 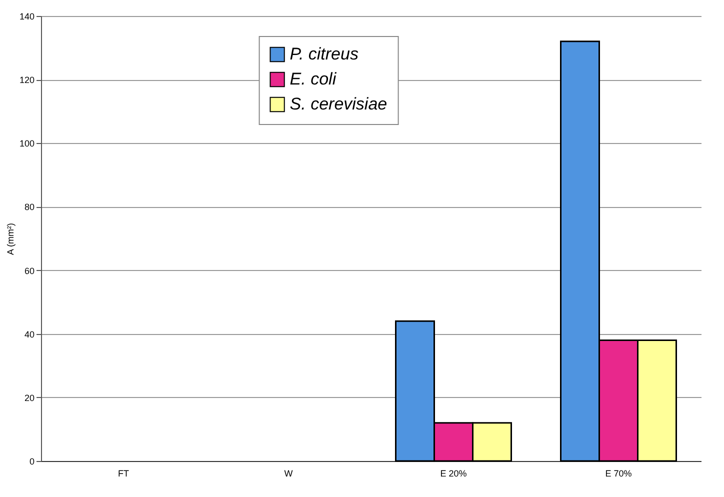 I want to click on y-tick-label: 100, so click(x=26, y=143).